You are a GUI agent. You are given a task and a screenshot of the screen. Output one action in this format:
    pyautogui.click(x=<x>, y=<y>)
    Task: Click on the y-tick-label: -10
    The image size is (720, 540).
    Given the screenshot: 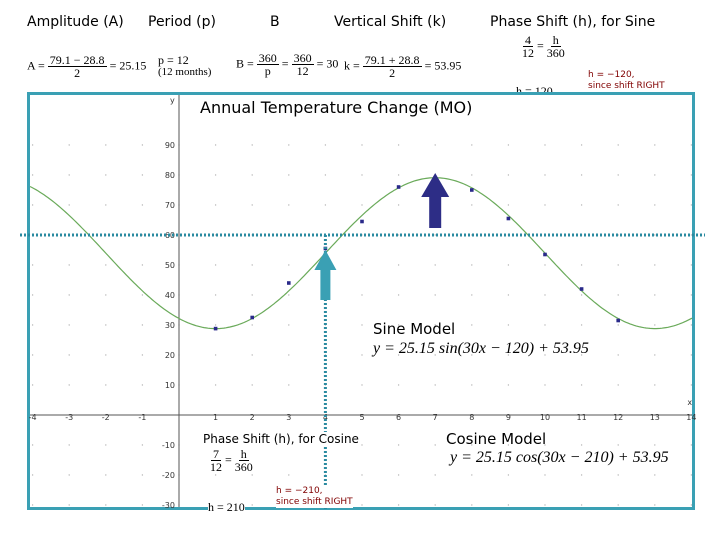 What is the action you would take?
    pyautogui.click(x=168, y=445)
    